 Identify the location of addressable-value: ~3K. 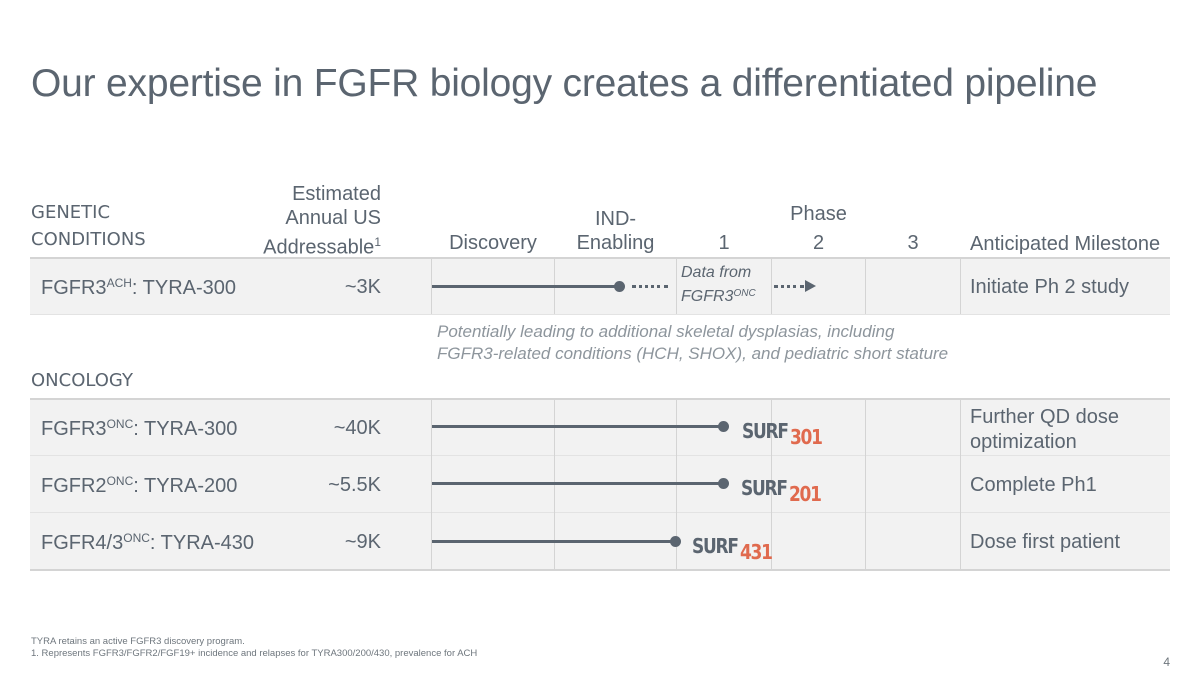
(362, 287).